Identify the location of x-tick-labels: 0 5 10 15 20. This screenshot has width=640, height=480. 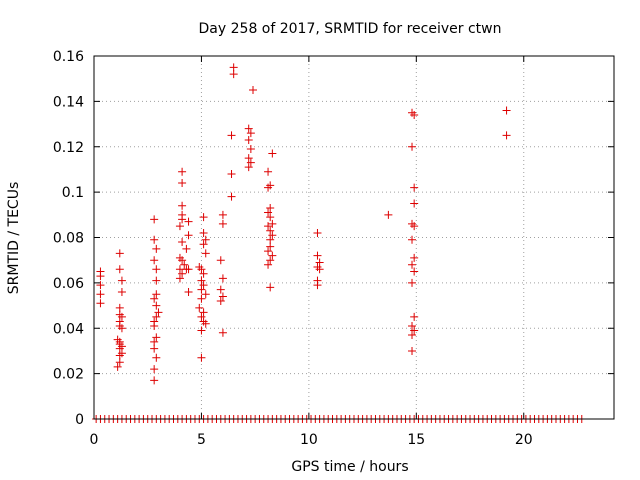
(311, 440).